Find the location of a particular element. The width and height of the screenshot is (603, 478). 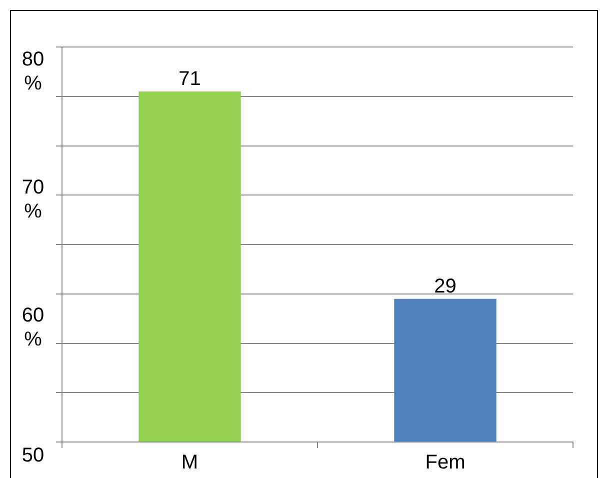

text: 70 % is located at coordinates (33, 199).